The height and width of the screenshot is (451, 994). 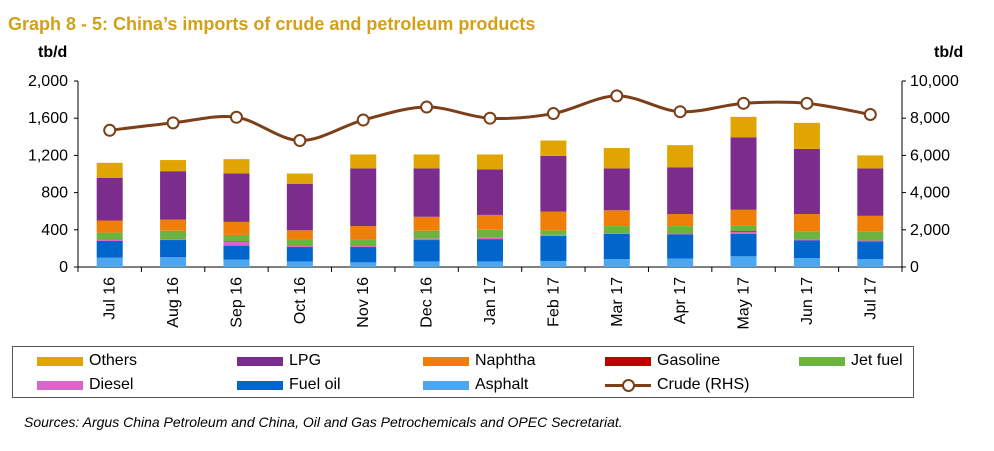 I want to click on x-tick-label: Jan 17, so click(x=490, y=301).